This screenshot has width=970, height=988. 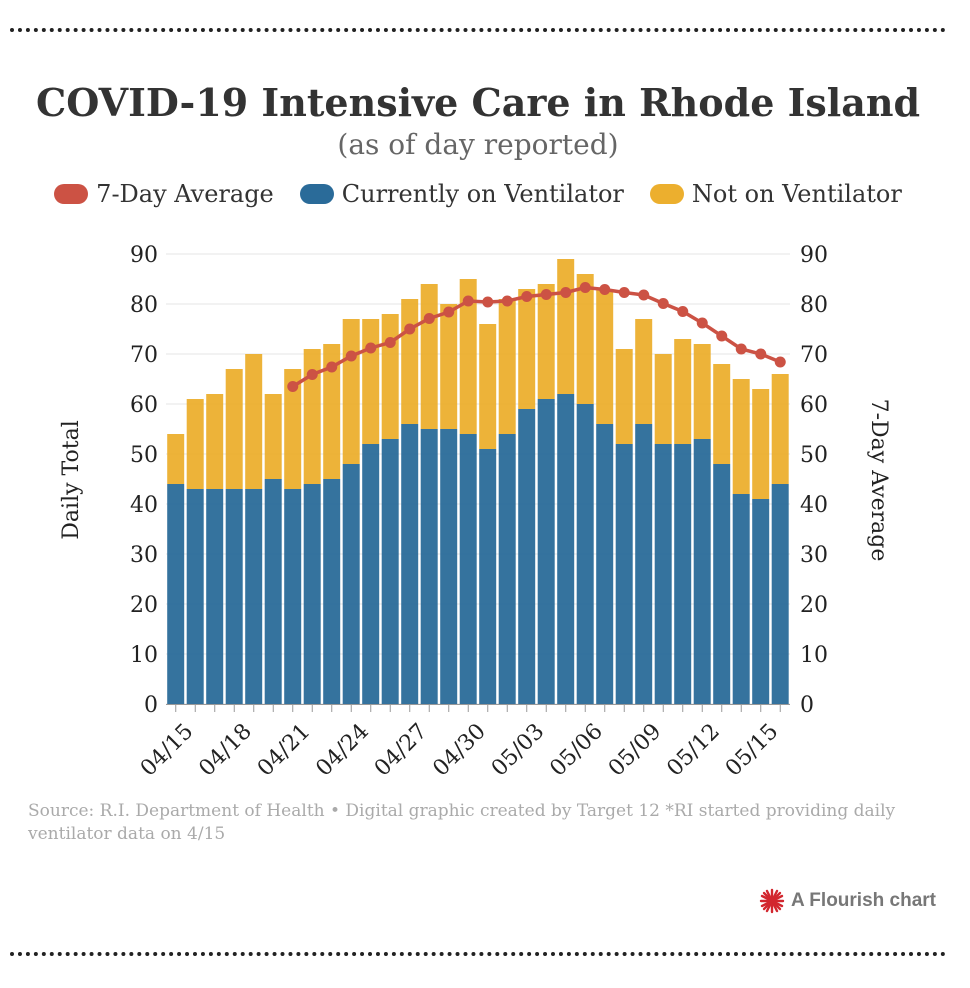 What do you see at coordinates (536, 337) in the screenshot?
I see `average-line` at bounding box center [536, 337].